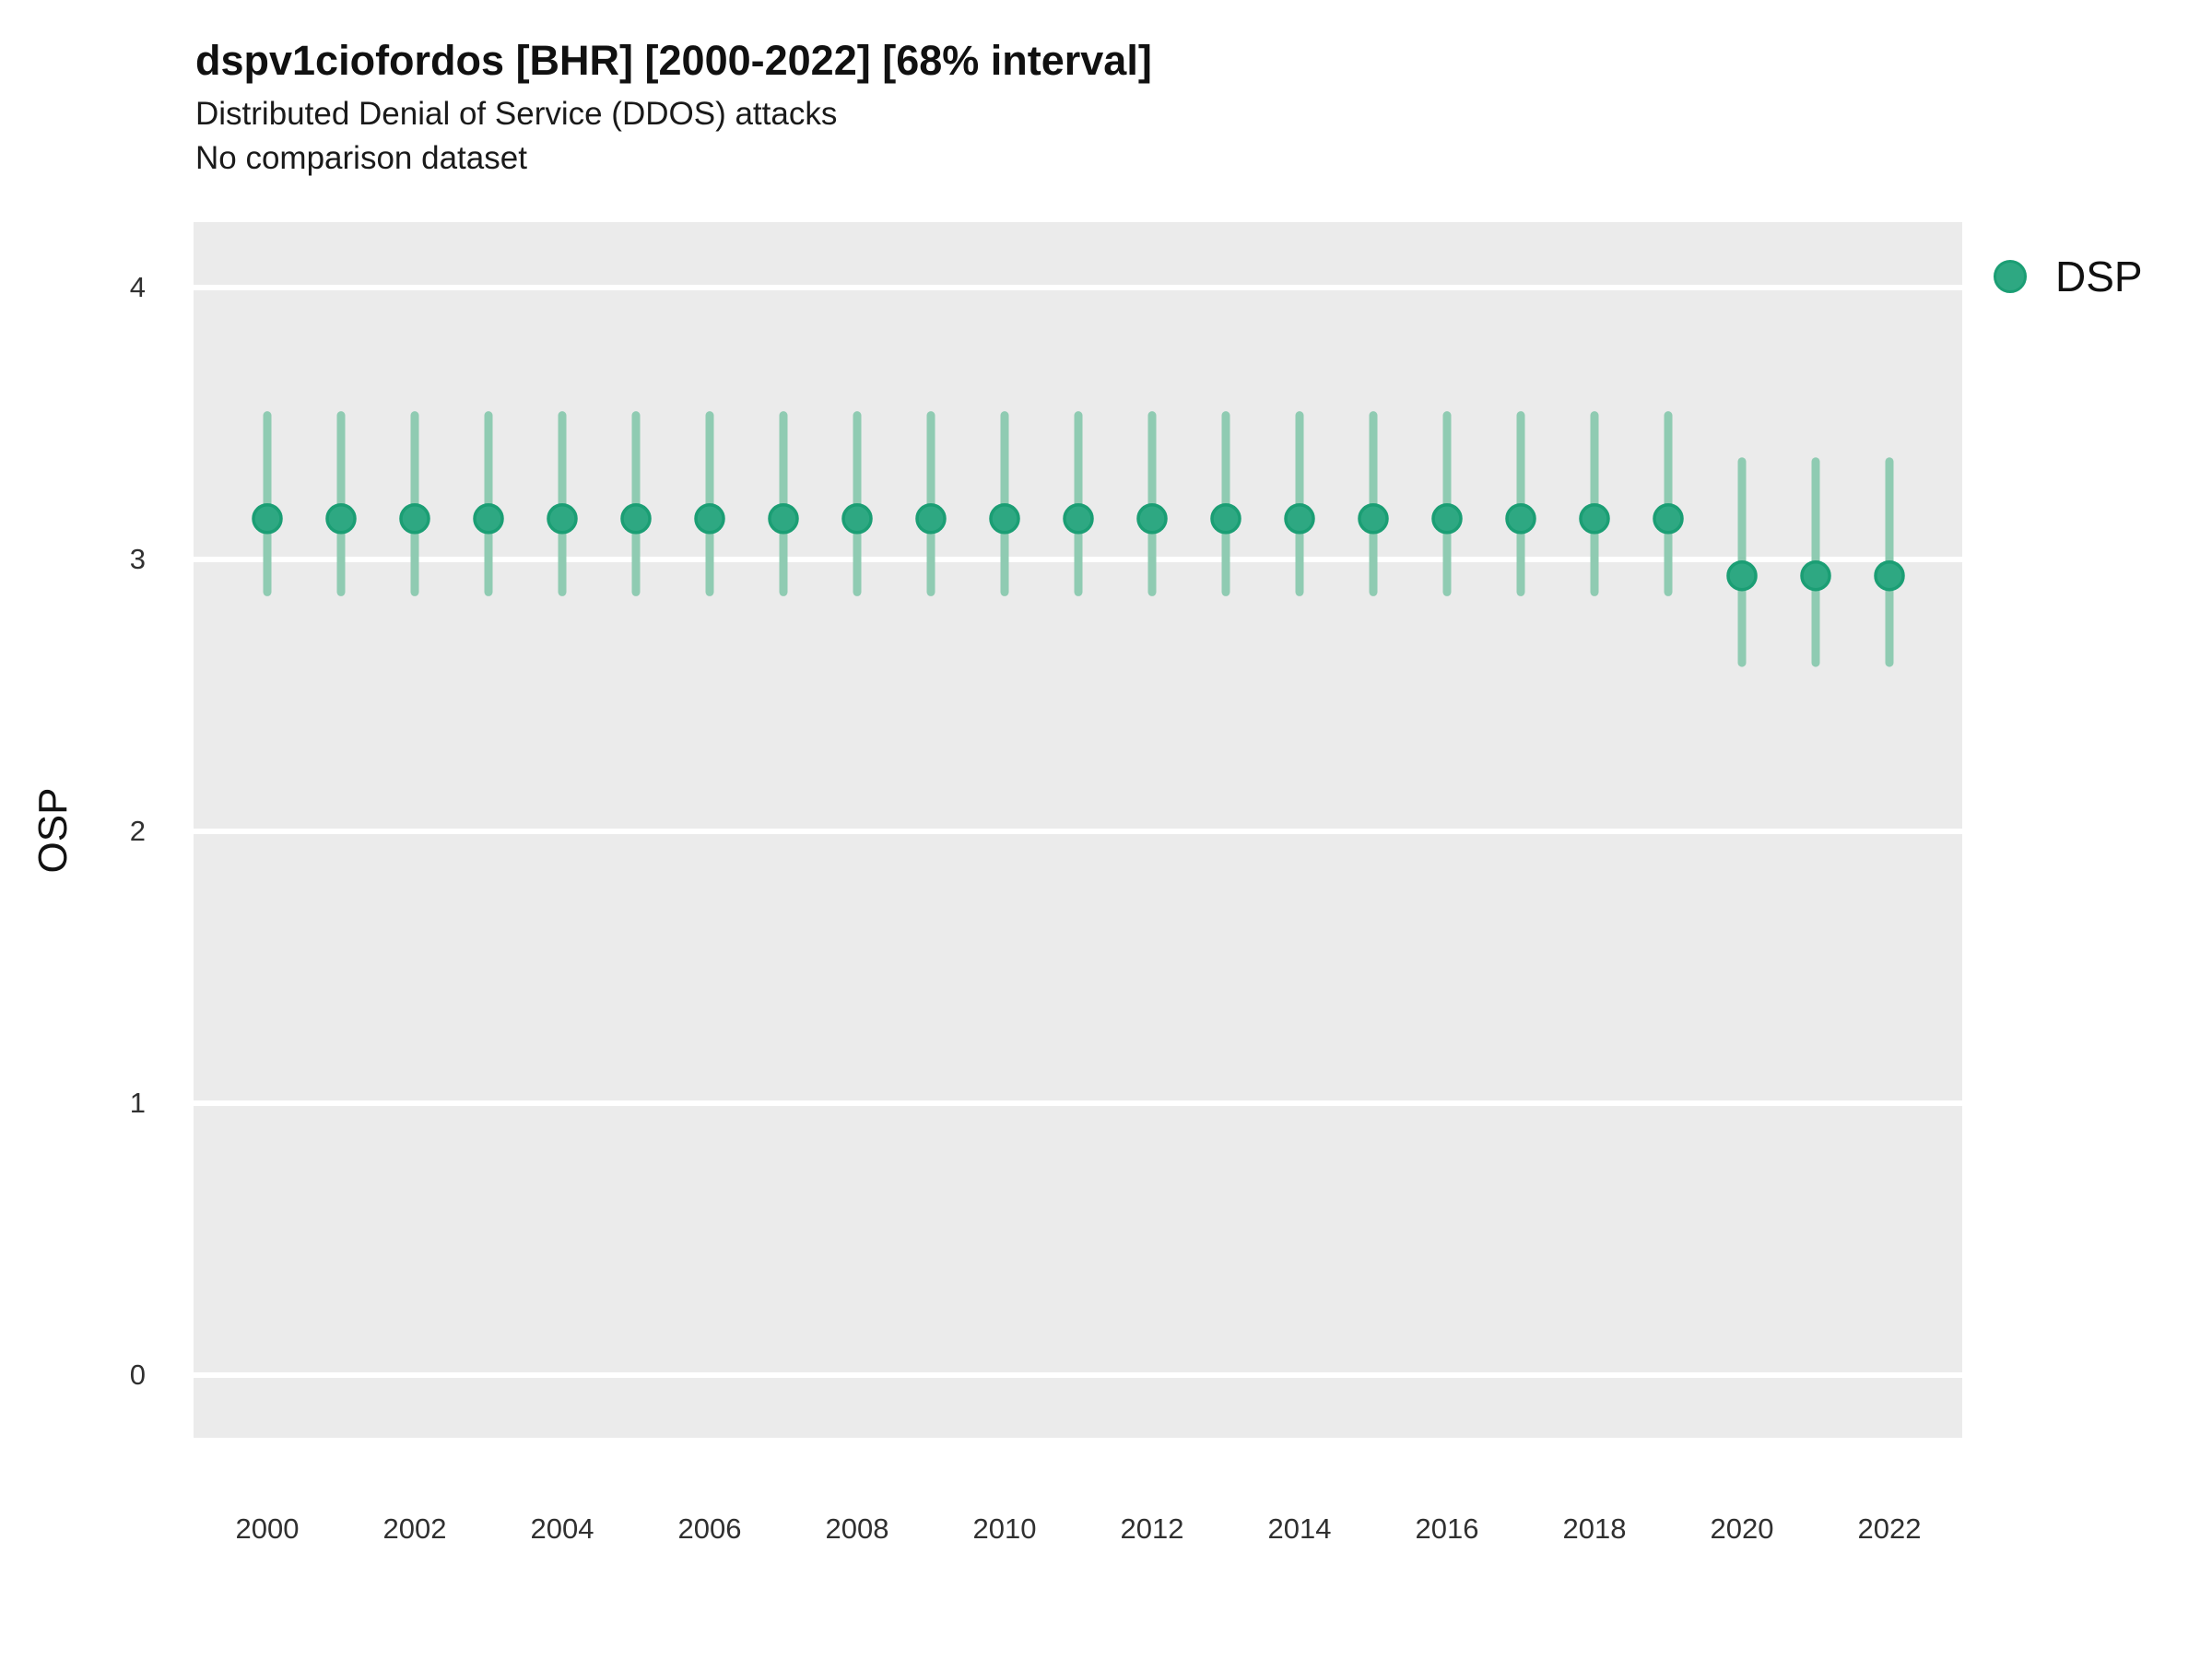 The height and width of the screenshot is (1659, 2212). Describe the element at coordinates (1078, 519) in the screenshot. I see `data-point-2011` at that location.